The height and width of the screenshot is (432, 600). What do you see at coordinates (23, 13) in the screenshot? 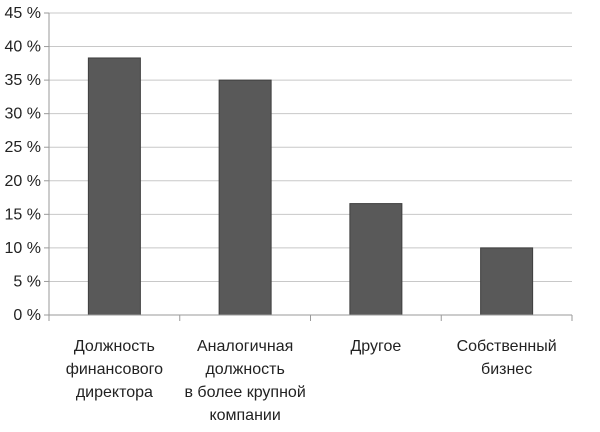
I see `y-tick-label: 45 %` at bounding box center [23, 13].